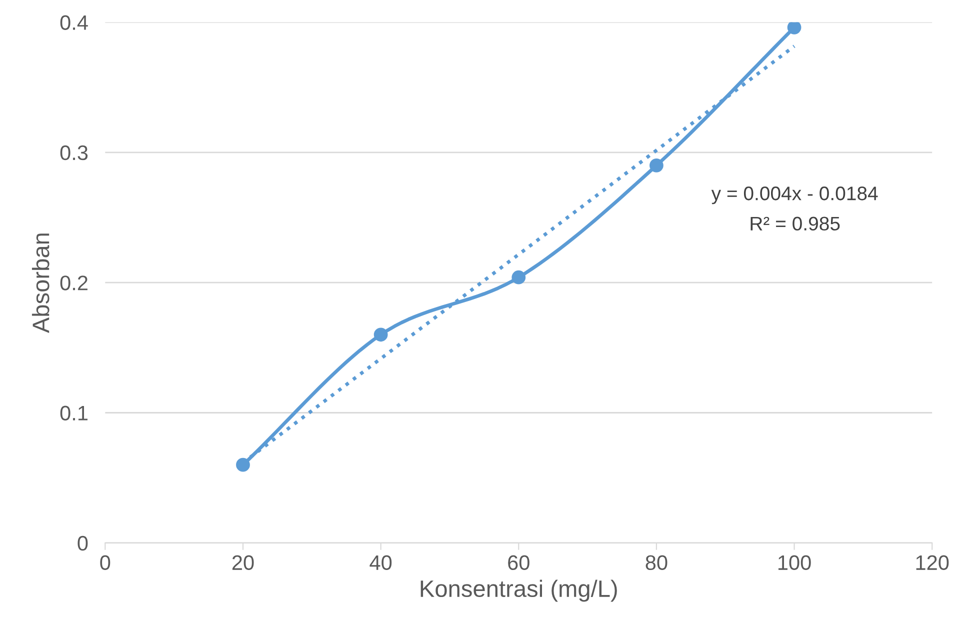 This screenshot has width=956, height=635. I want to click on x-tick-label: 60, so click(519, 562).